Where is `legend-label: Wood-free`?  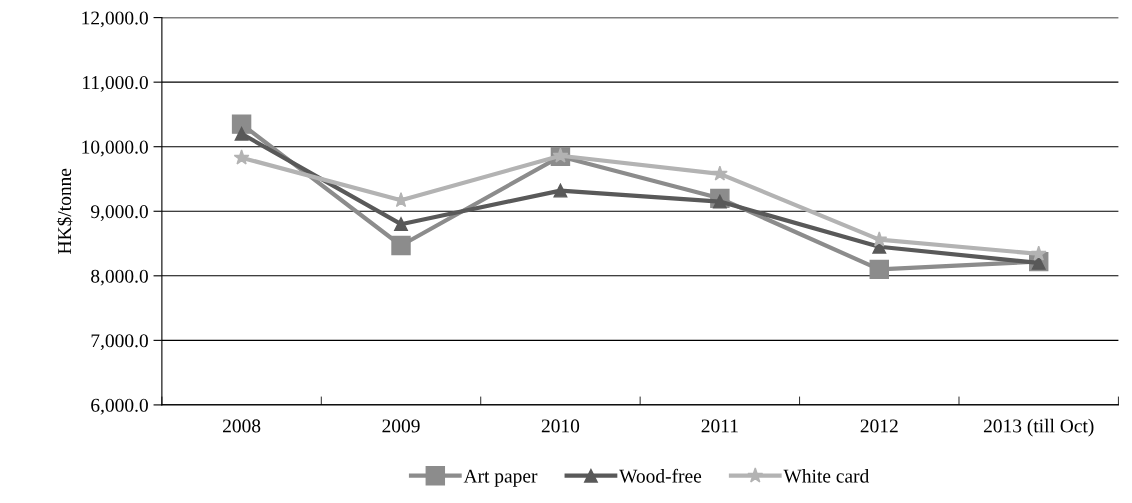 legend-label: Wood-free is located at coordinates (660, 475).